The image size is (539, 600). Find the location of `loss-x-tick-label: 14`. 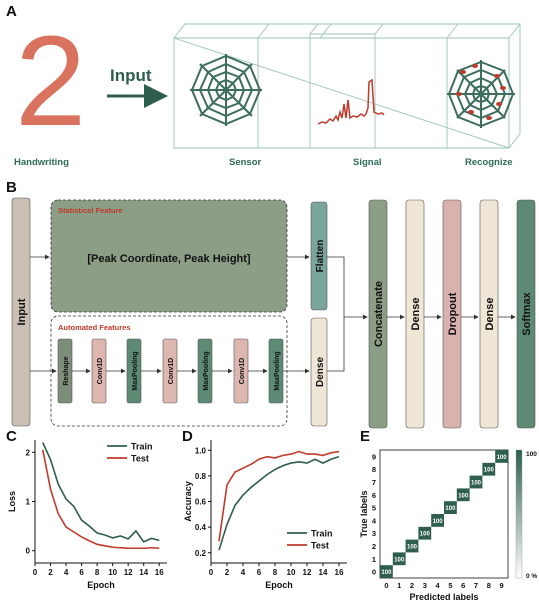

loss-x-tick-label: 14 is located at coordinates (143, 572).